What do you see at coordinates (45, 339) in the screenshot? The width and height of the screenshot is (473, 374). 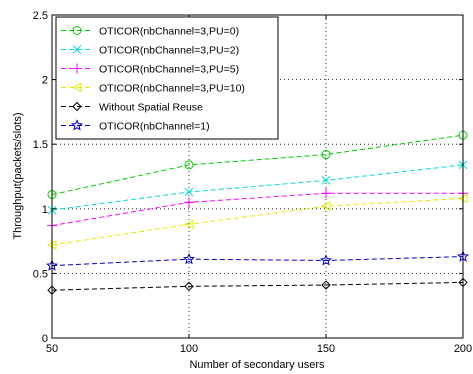 I see `y-tick-label: 0` at bounding box center [45, 339].